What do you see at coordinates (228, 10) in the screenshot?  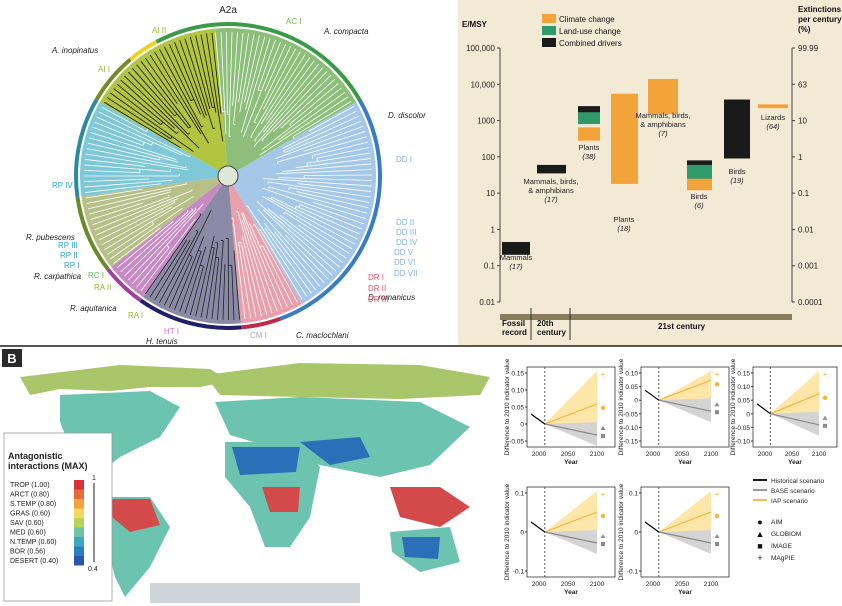 I see `tree-top-label: A2a` at bounding box center [228, 10].